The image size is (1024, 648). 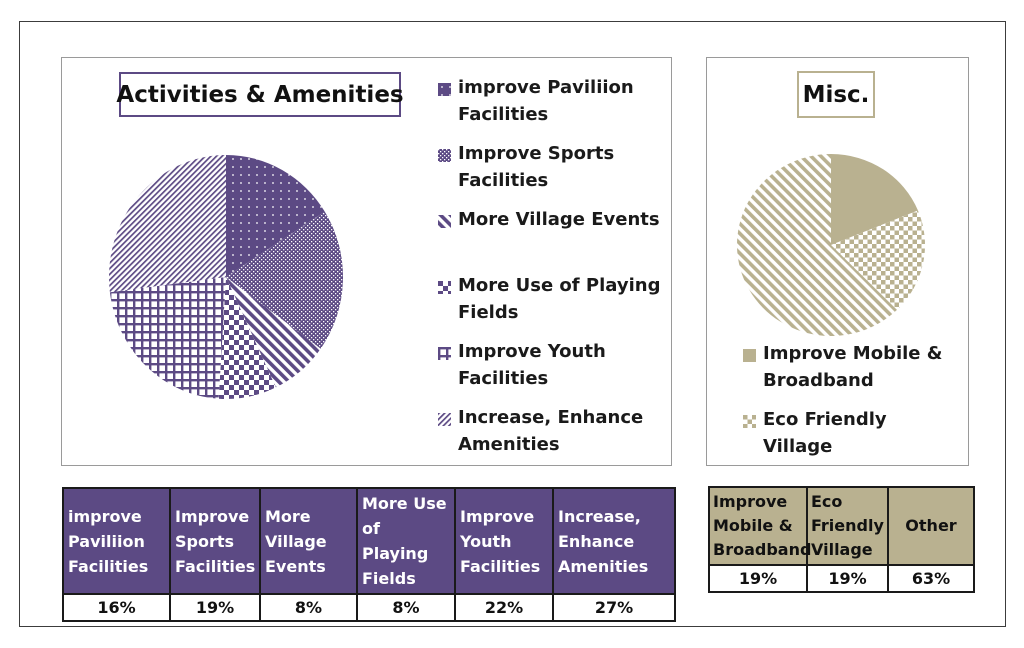 What do you see at coordinates (116, 607) in the screenshot?
I see `table-cell: 16%` at bounding box center [116, 607].